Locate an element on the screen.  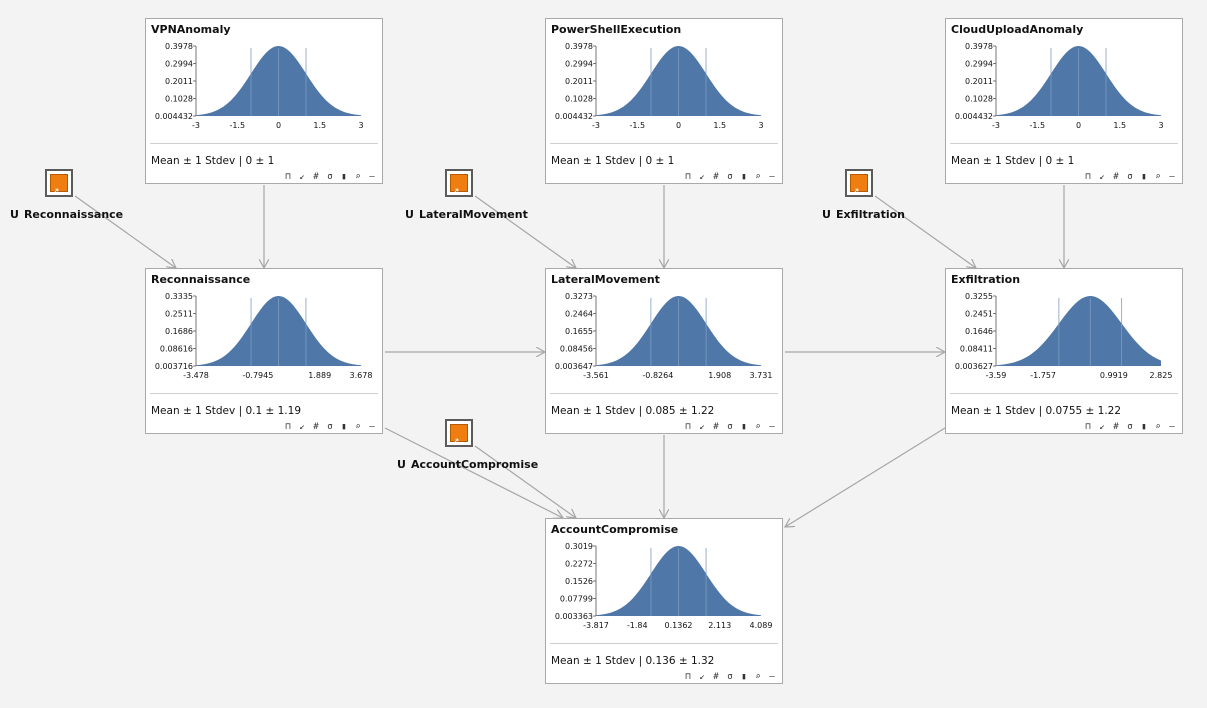
shortcut-arrow-icon: ↗ is located at coordinates (56, 192).